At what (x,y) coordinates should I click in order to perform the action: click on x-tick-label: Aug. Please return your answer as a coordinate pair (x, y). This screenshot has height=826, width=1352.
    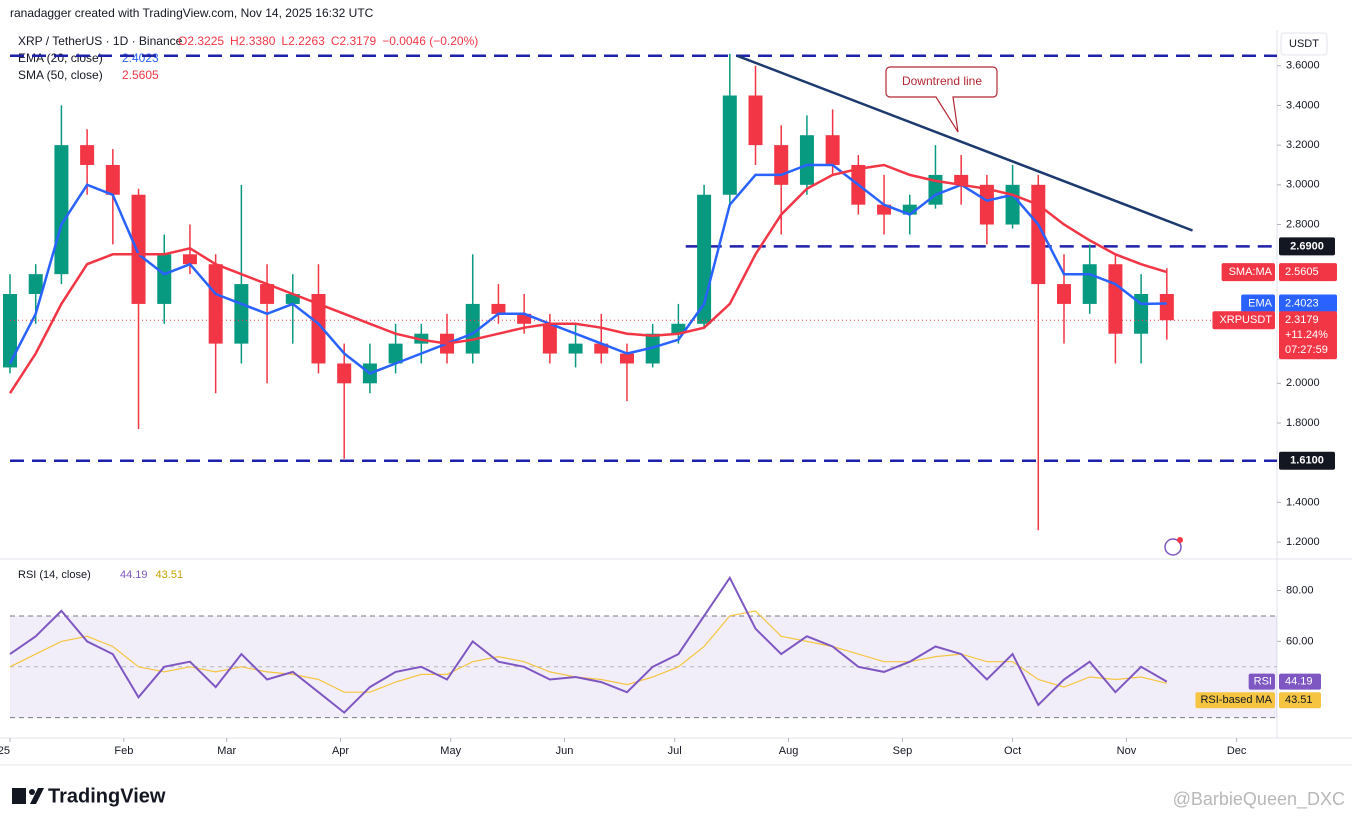
    Looking at the image, I should click on (789, 751).